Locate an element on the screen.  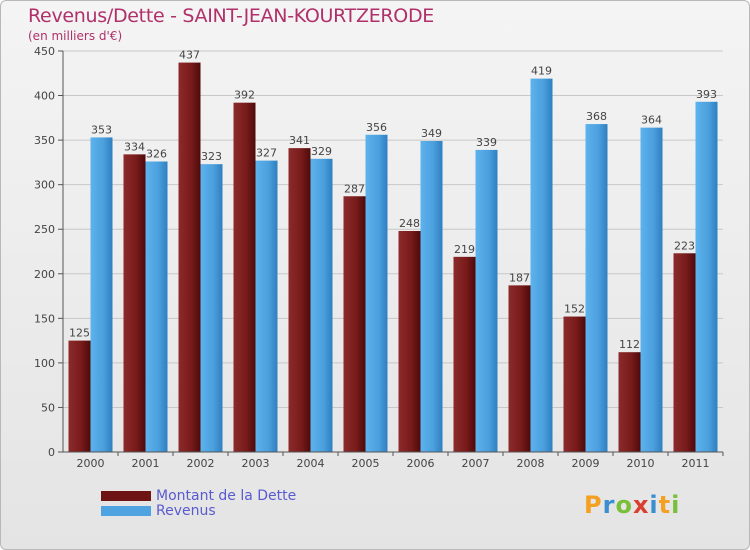
y-tick-label: 450 is located at coordinates (44, 51).